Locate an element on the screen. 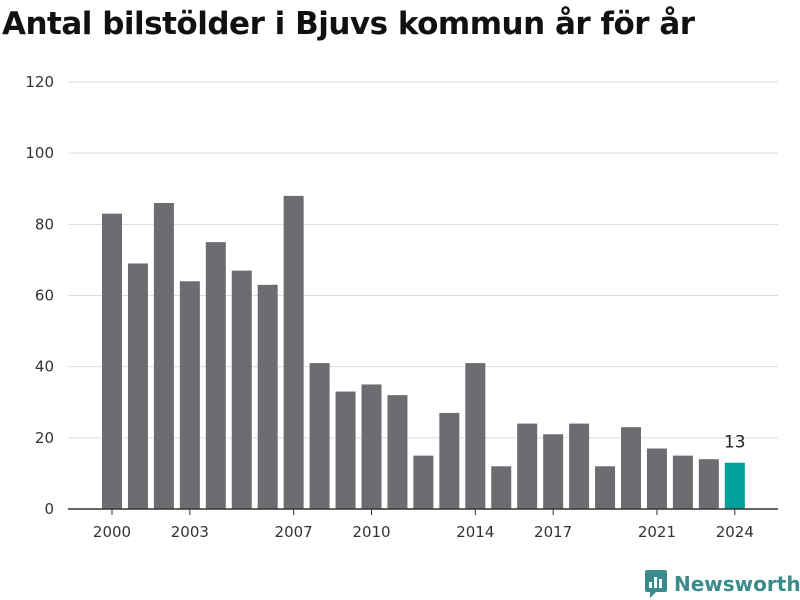 The height and width of the screenshot is (600, 800). data-labels: 13 is located at coordinates (735, 443).